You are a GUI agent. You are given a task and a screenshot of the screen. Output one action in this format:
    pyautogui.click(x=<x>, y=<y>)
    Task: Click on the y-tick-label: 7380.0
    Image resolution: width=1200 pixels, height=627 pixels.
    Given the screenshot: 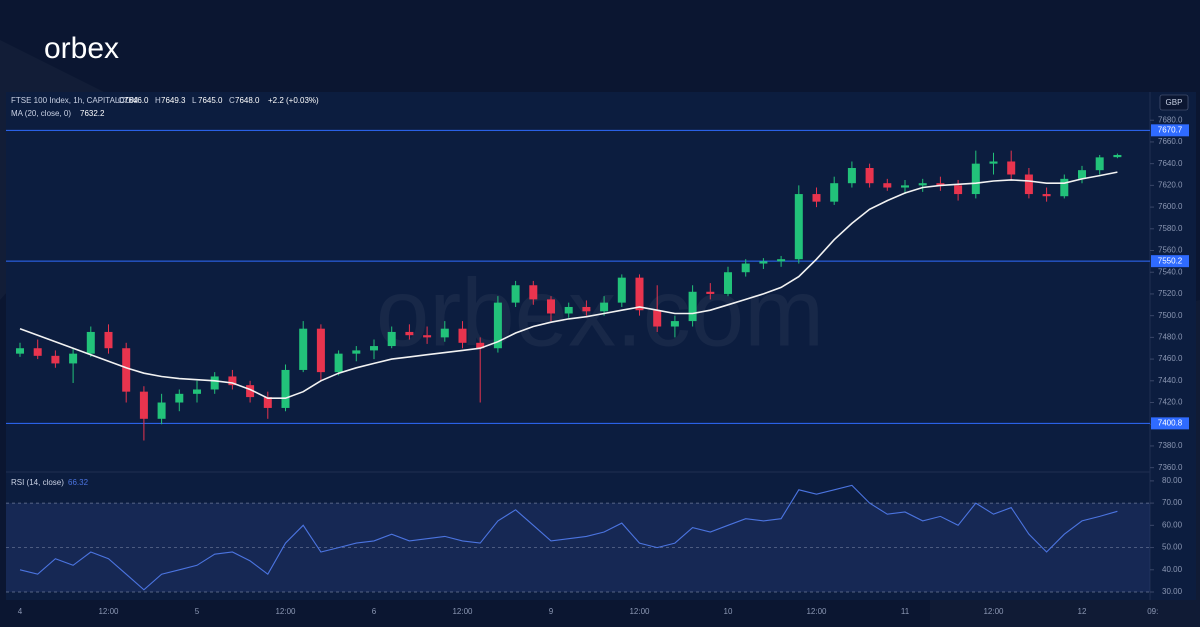 What is the action you would take?
    pyautogui.click(x=1170, y=445)
    